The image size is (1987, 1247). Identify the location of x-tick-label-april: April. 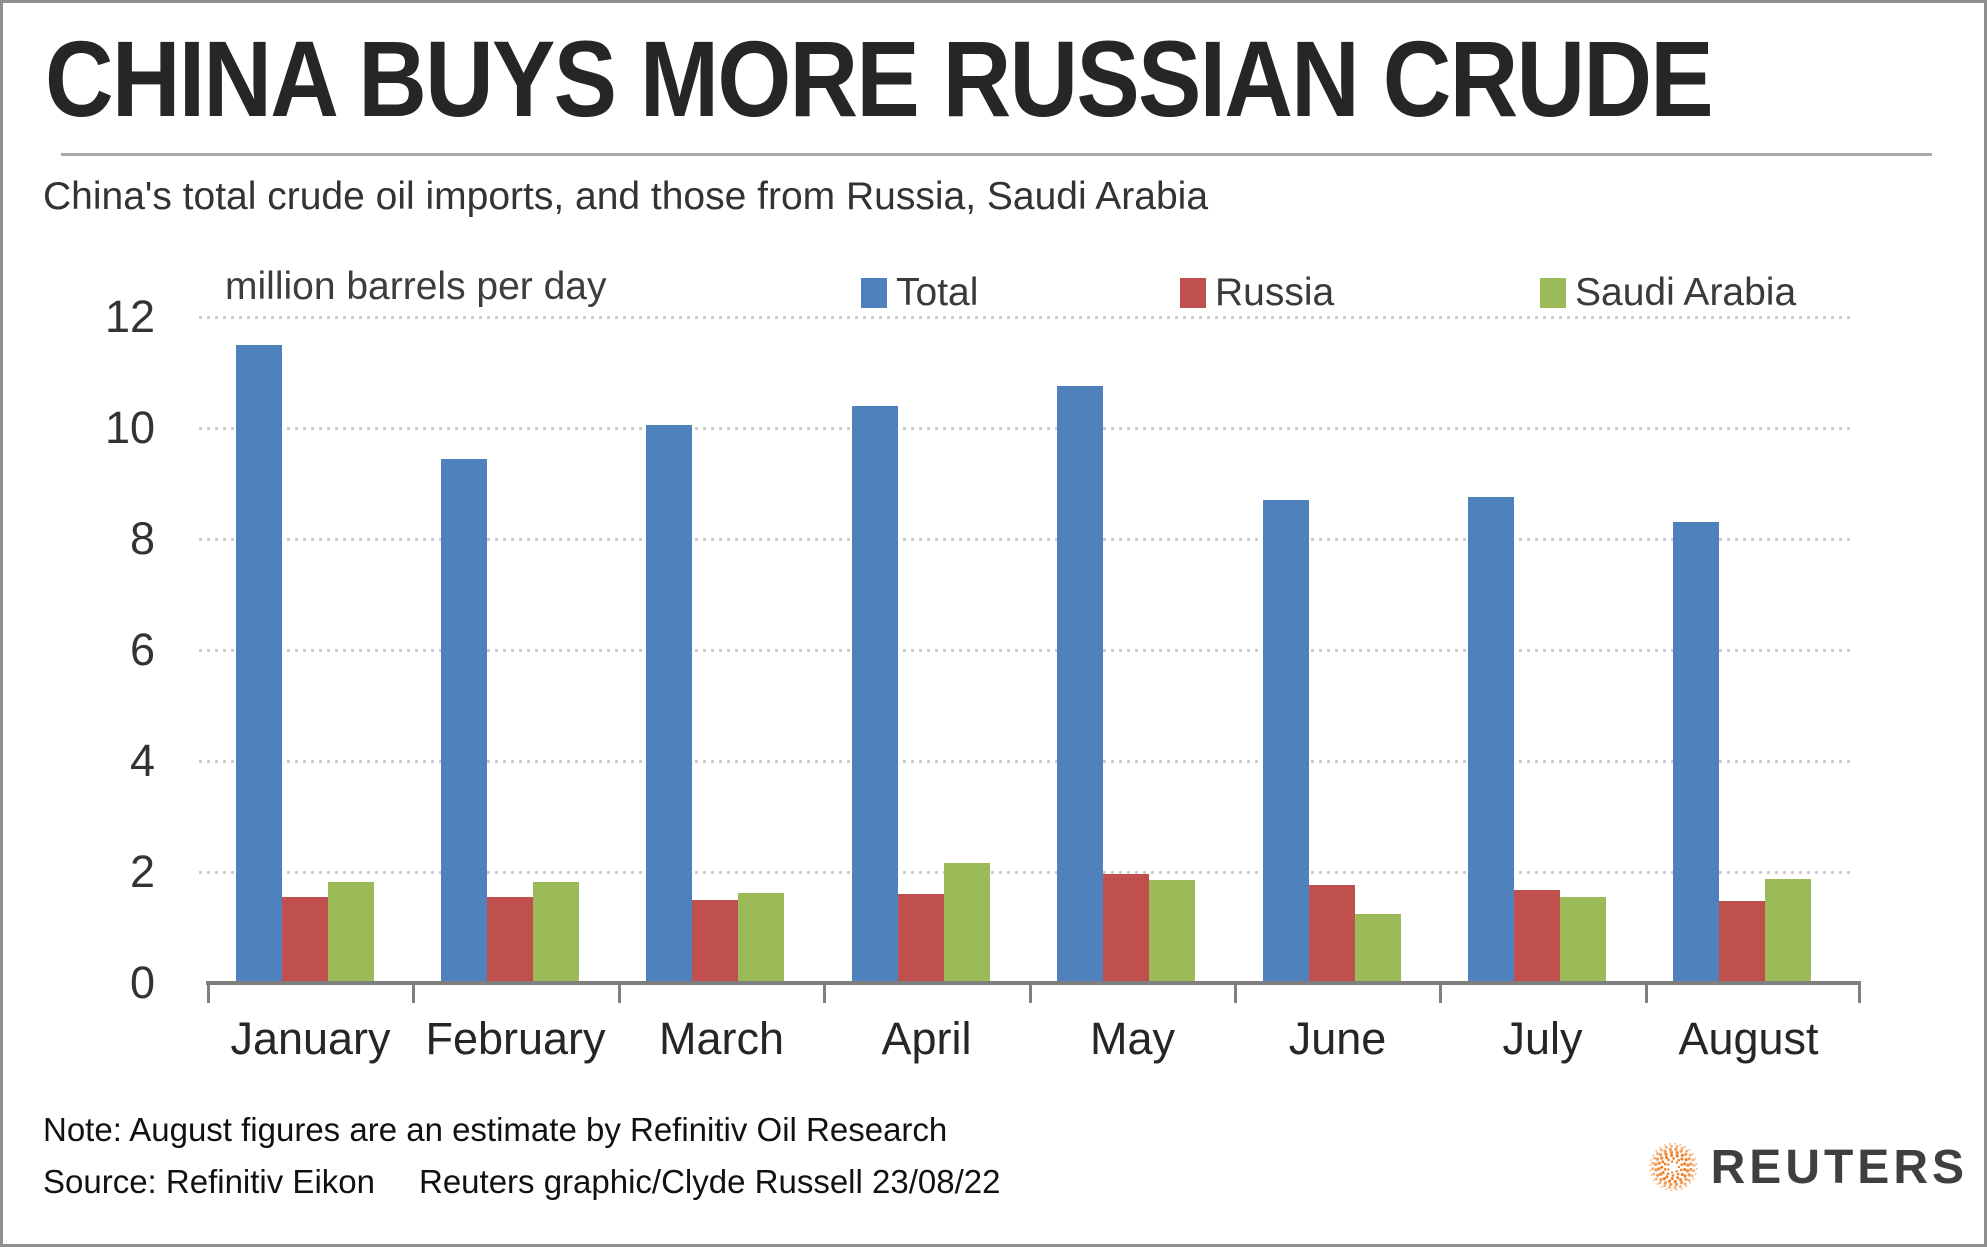
(926, 1038).